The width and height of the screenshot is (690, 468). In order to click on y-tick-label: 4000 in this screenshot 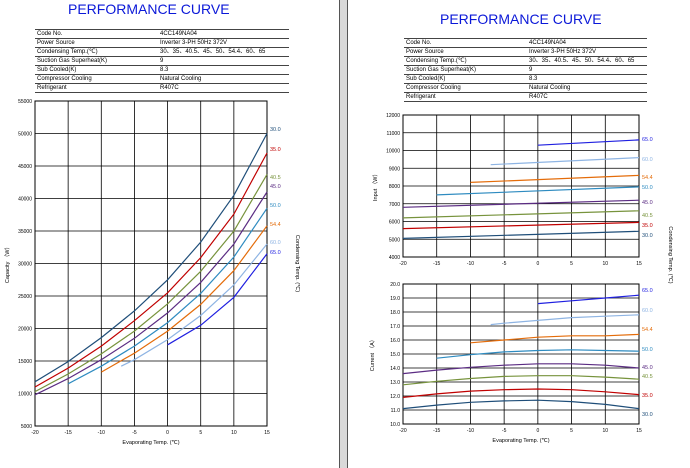, I will do `click(394, 258)`.